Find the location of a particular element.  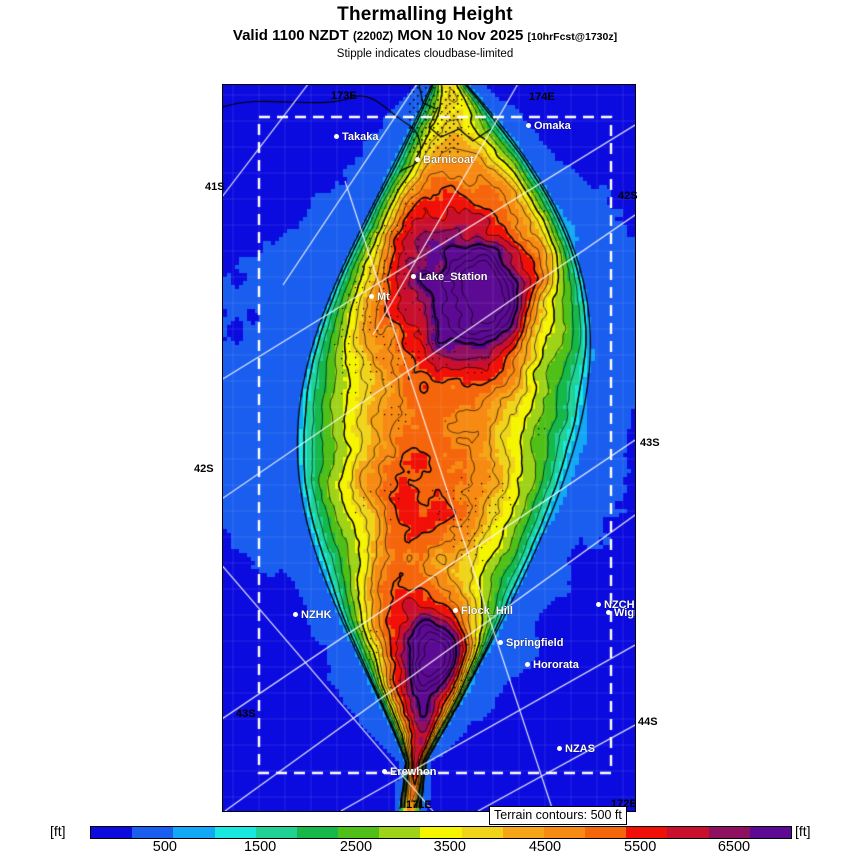

map-place-label: Lake_Station is located at coordinates (449, 277).